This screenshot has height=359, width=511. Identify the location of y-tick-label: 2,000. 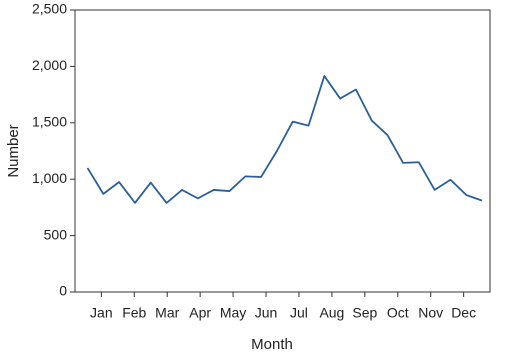
(49, 65).